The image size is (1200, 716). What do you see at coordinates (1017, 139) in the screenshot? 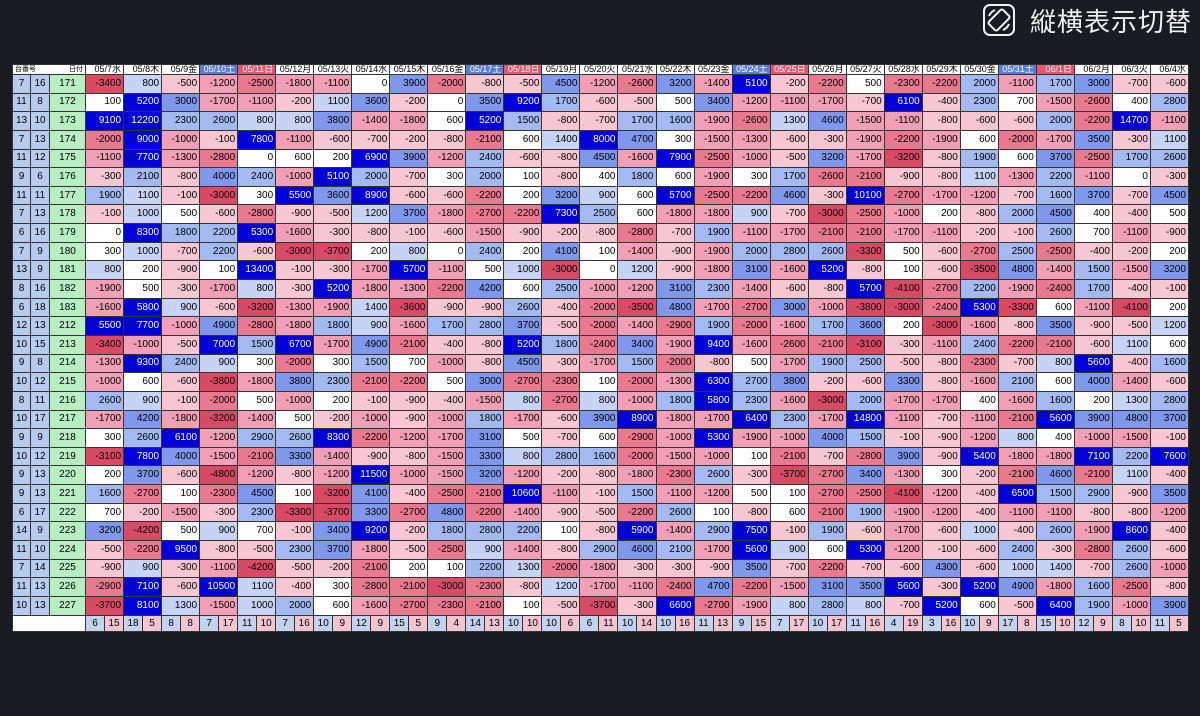
I see `data-cell: -2000` at bounding box center [1017, 139].